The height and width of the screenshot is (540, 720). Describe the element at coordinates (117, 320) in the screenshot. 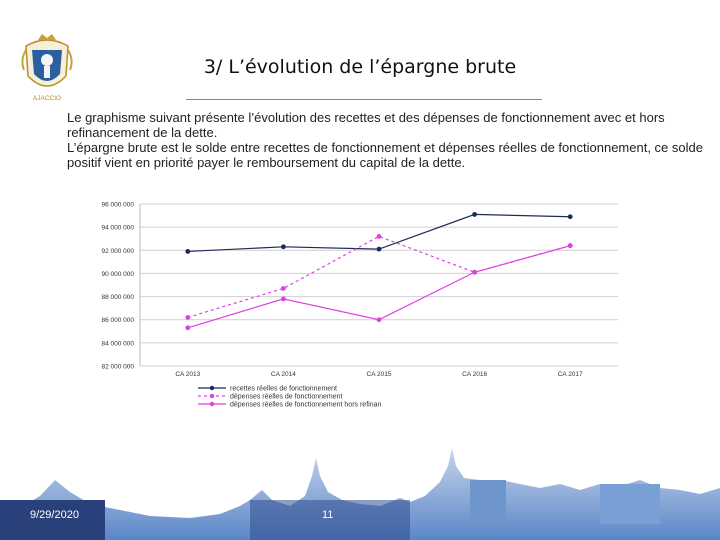

I see `y-tick-label: 86 000 000` at that location.